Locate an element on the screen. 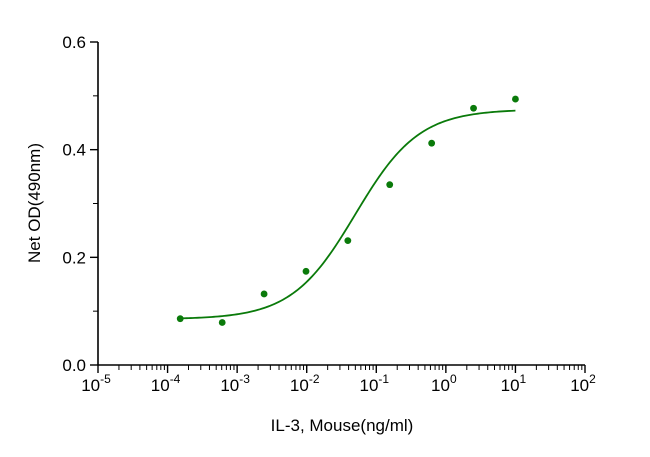  x-tick-label: 10⁻⁴ is located at coordinates (166, 383).